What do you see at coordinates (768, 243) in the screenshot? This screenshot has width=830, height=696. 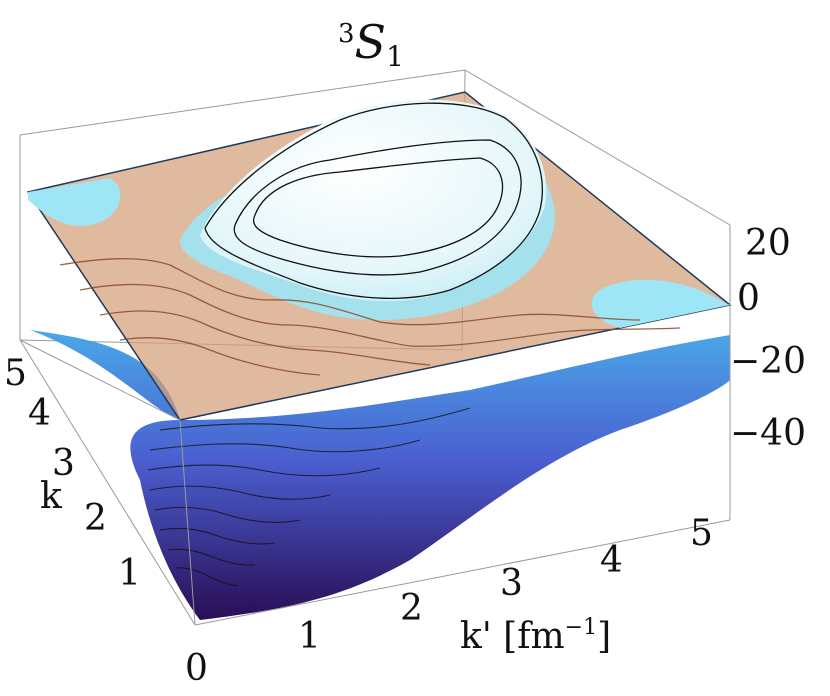 I see `z-tick-label: 20` at bounding box center [768, 243].